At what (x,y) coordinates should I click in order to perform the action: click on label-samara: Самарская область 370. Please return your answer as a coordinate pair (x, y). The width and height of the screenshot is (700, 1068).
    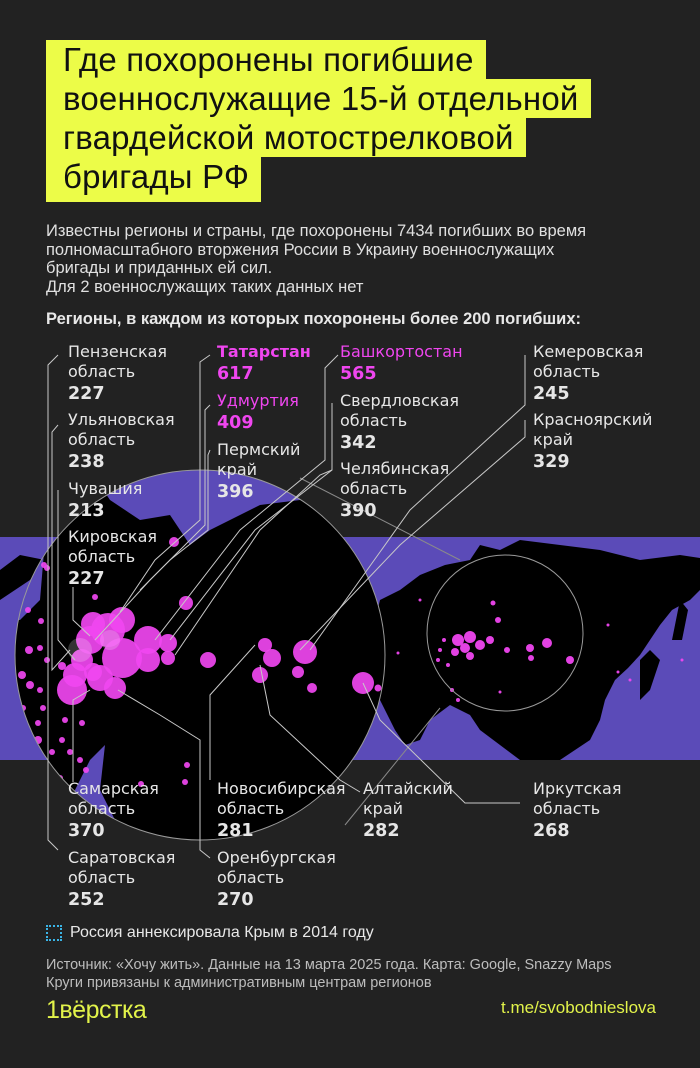
    Looking at the image, I should click on (113, 811).